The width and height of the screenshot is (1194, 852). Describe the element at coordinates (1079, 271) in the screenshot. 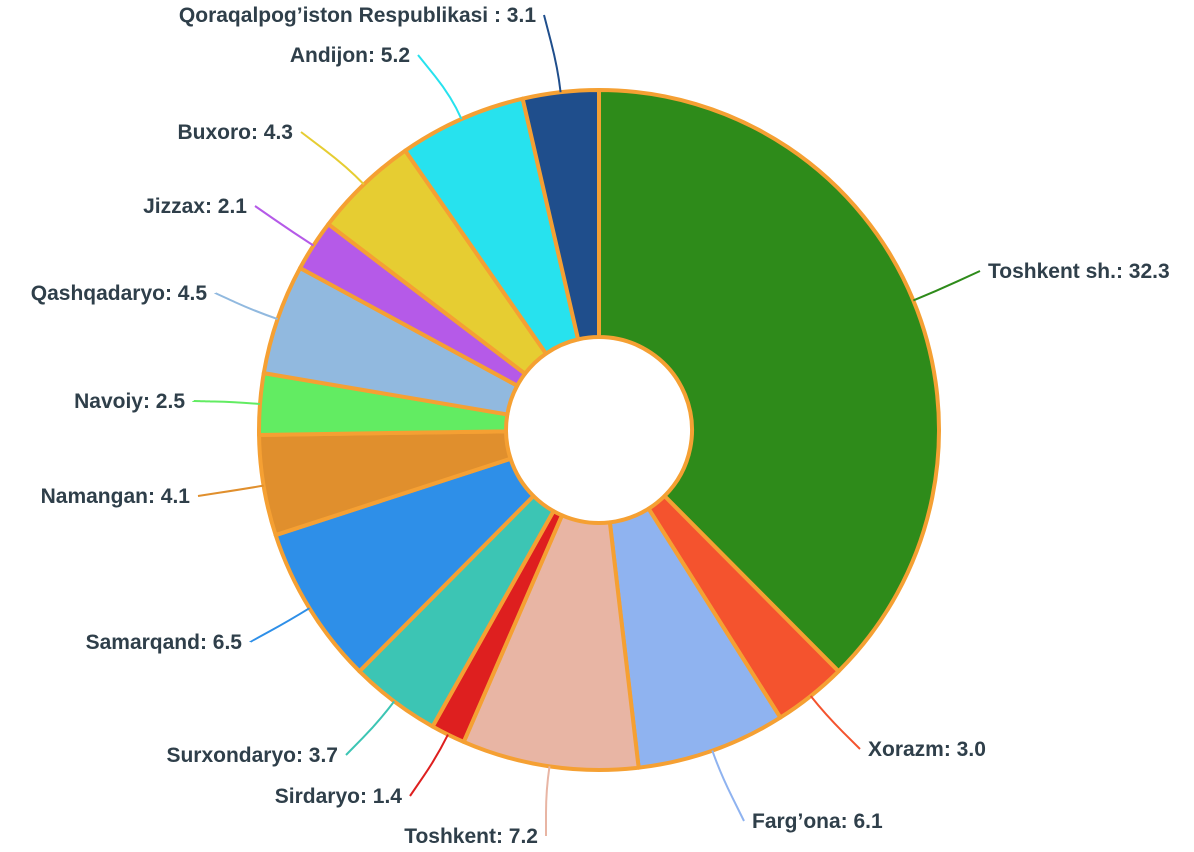

I see `slice-label-toshkent-sh: Toshkent sh.: 32.3` at that location.